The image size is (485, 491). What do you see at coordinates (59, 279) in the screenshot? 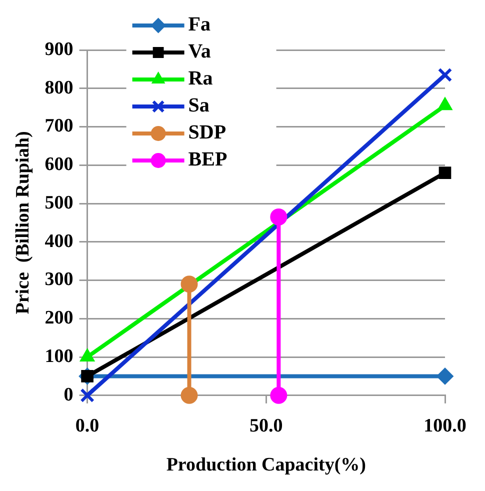
I see `y-tick-label: 300` at bounding box center [59, 279].